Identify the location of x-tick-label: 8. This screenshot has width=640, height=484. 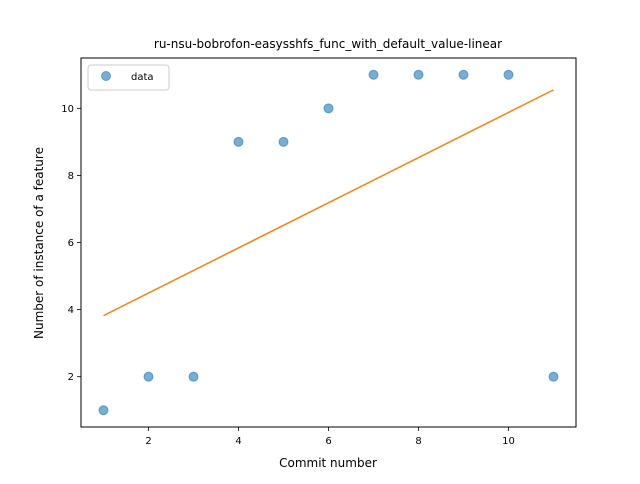
(418, 441).